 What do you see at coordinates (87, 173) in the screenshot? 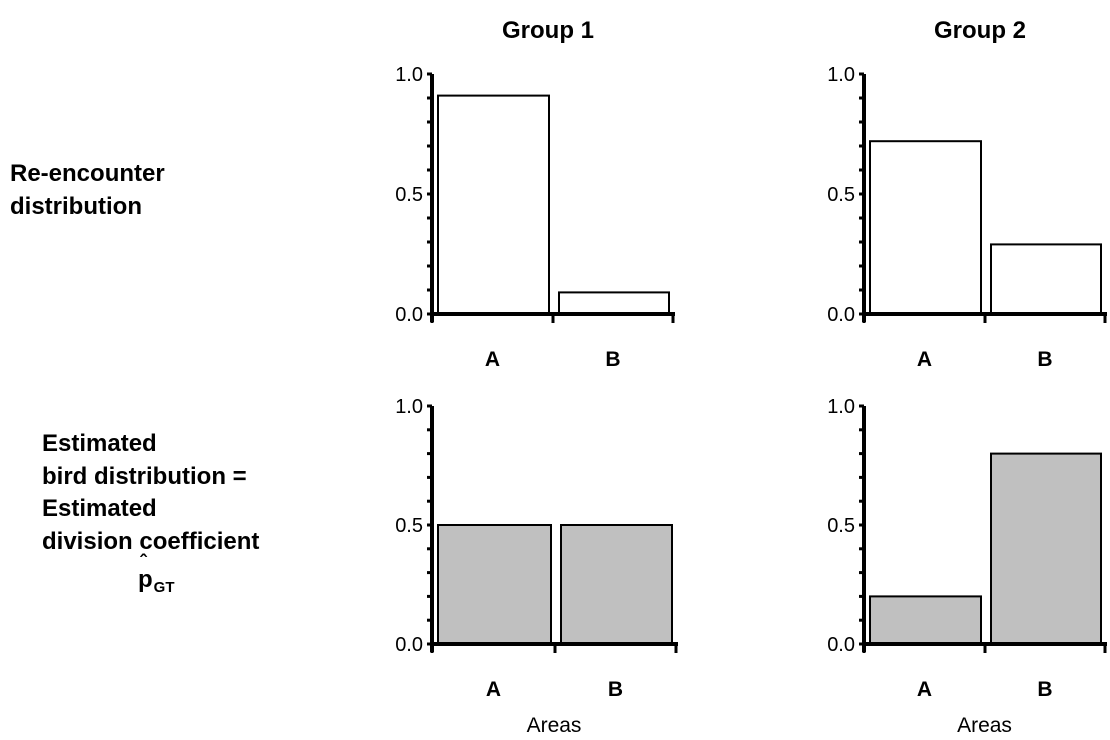
I see `row-label-line: Re-encounter` at bounding box center [87, 173].